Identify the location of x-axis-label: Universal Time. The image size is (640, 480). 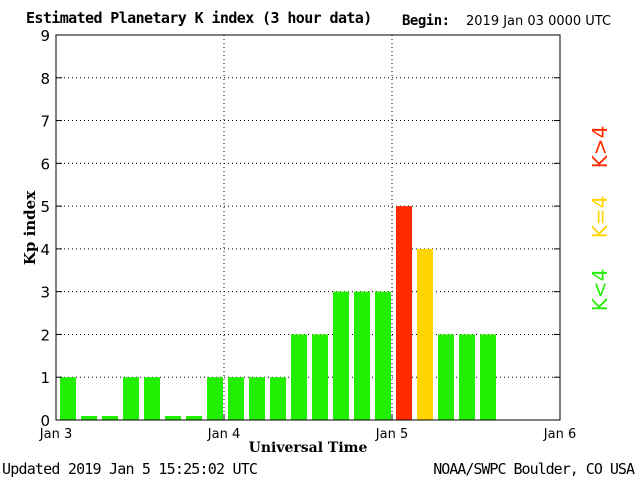
(308, 448).